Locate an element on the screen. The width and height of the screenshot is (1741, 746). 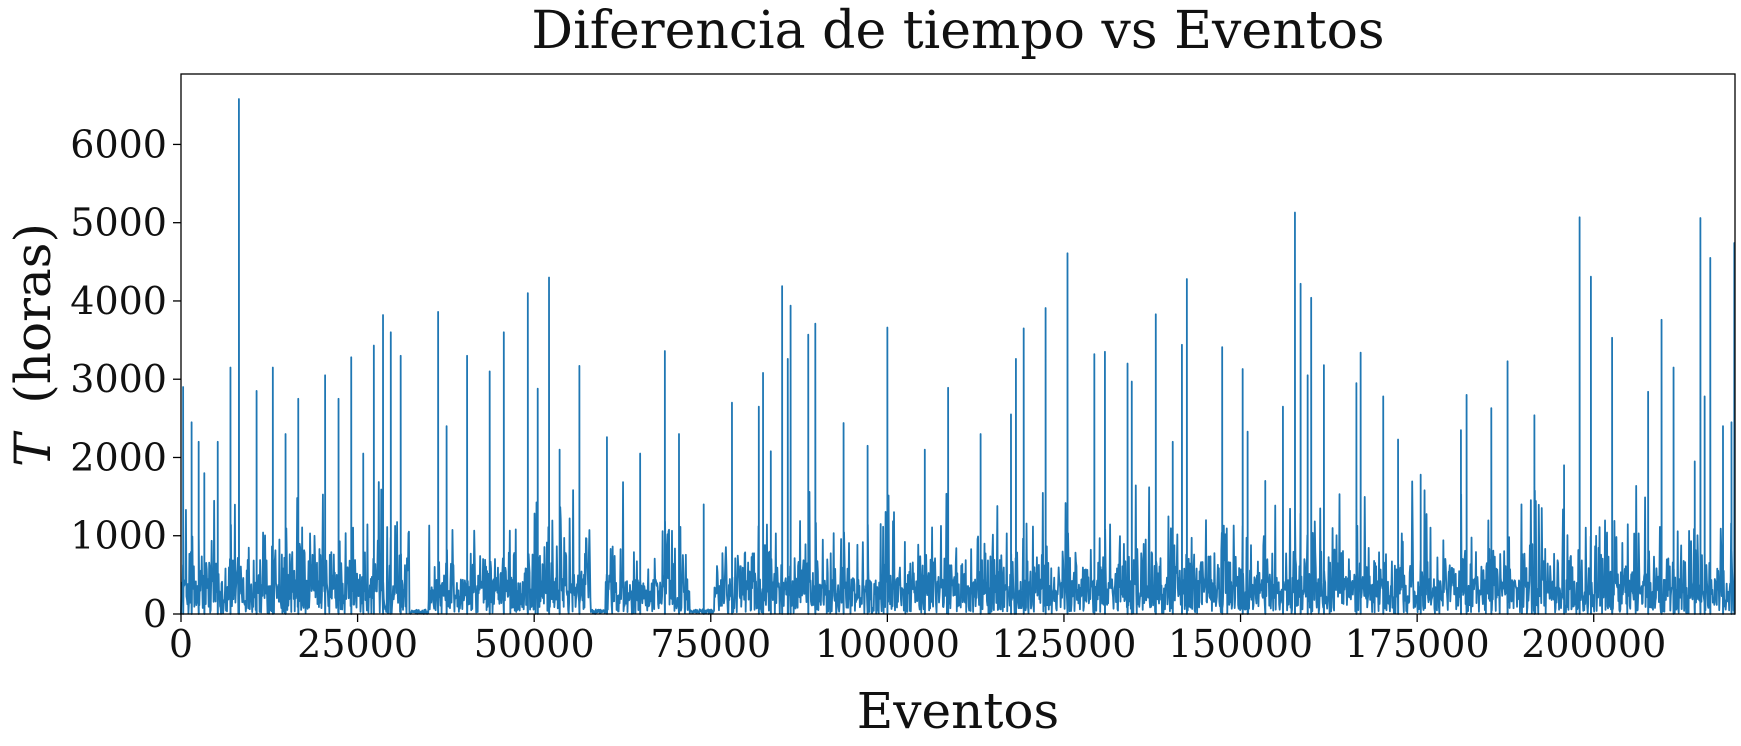
x-tick-label: 100000 is located at coordinates (887, 644).